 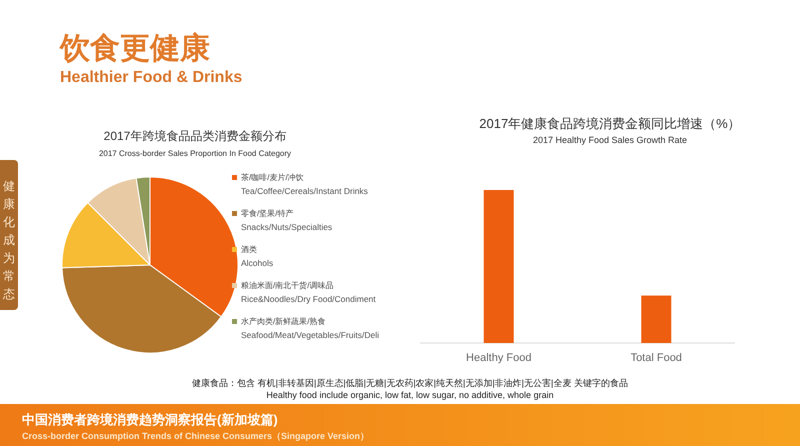 What do you see at coordinates (310, 328) in the screenshot?
I see `legend-label: 水产肉类/新鲜蔬果/熟食 Seafood/Meat/Vegetables/Fruits/Deli` at bounding box center [310, 328].